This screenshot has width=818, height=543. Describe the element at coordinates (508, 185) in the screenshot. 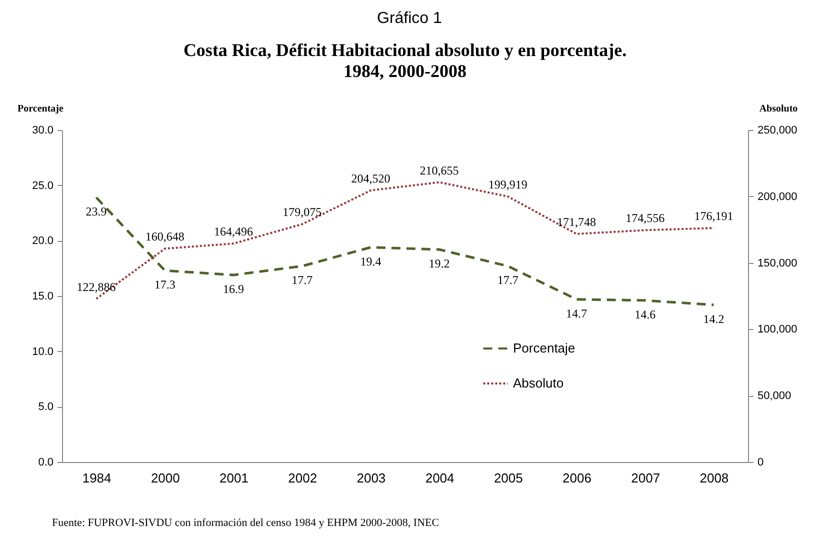

I see `data-label: 199,919` at that location.